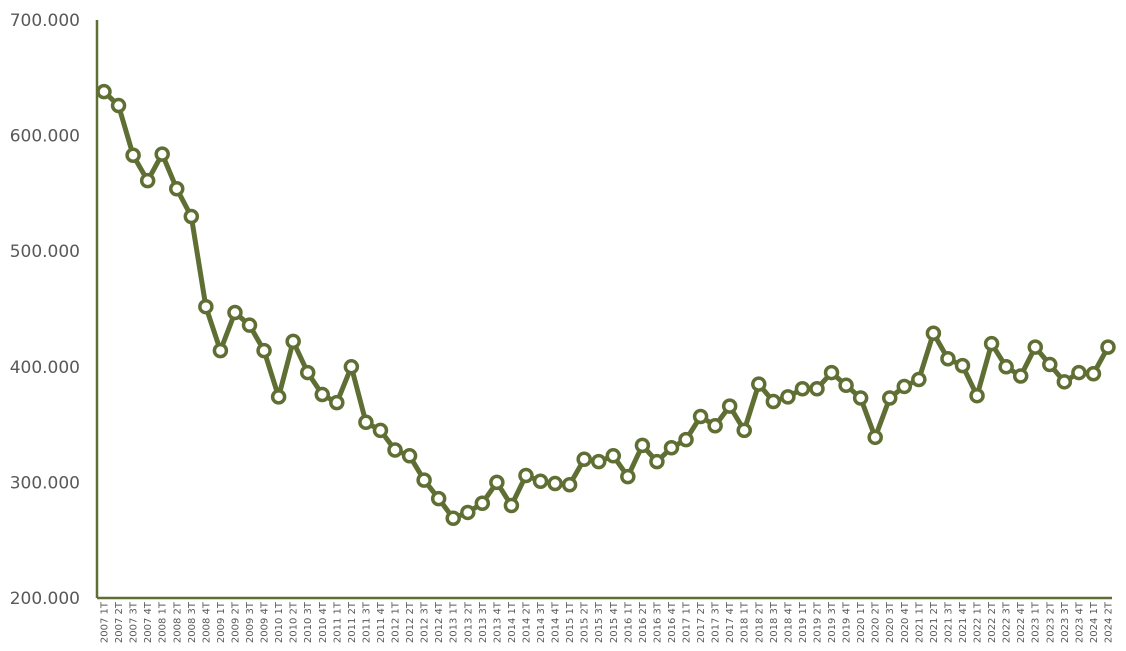  What do you see at coordinates (657, 622) in the screenshot?
I see `x-tick-label: 2016 3T` at bounding box center [657, 622].